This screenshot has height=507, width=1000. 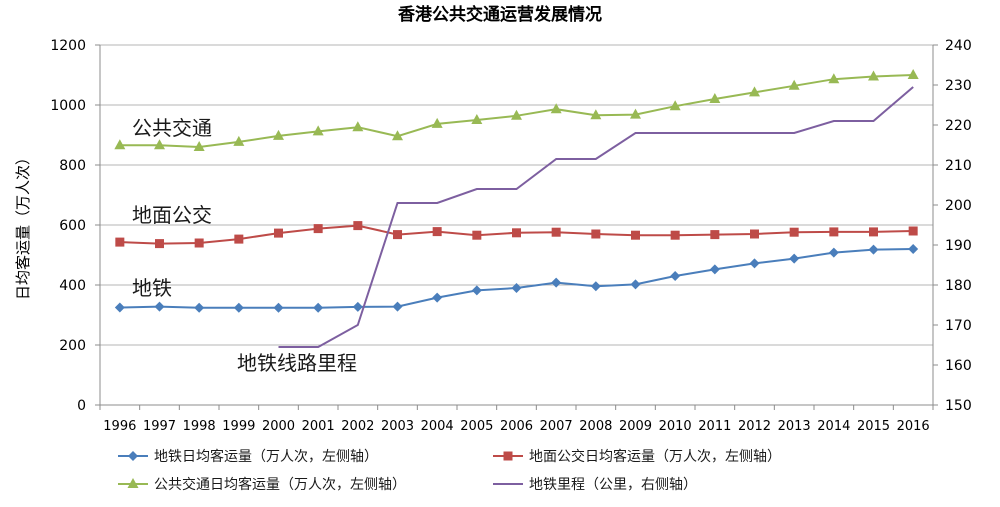 I want to click on left-tick-label: 400, so click(x=72, y=286).